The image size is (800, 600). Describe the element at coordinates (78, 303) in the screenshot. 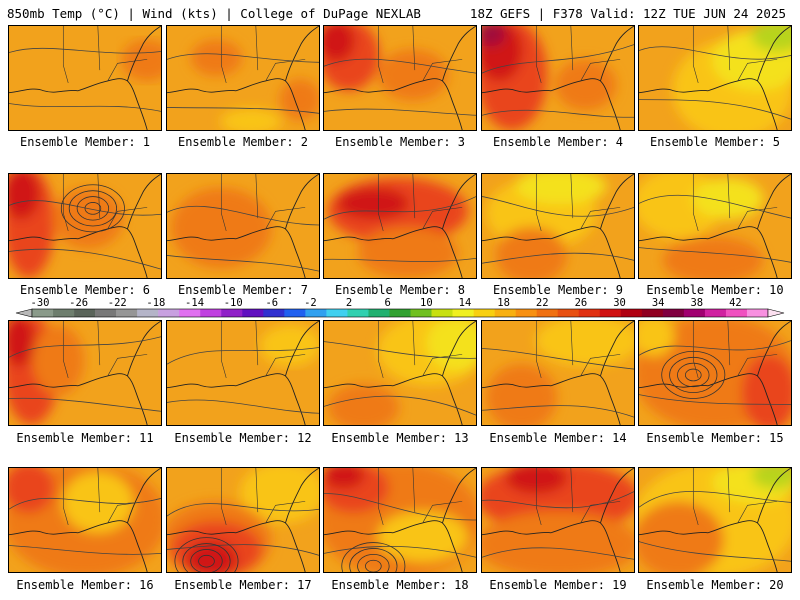

I see `colorbar-tick-label: -26` at that location.